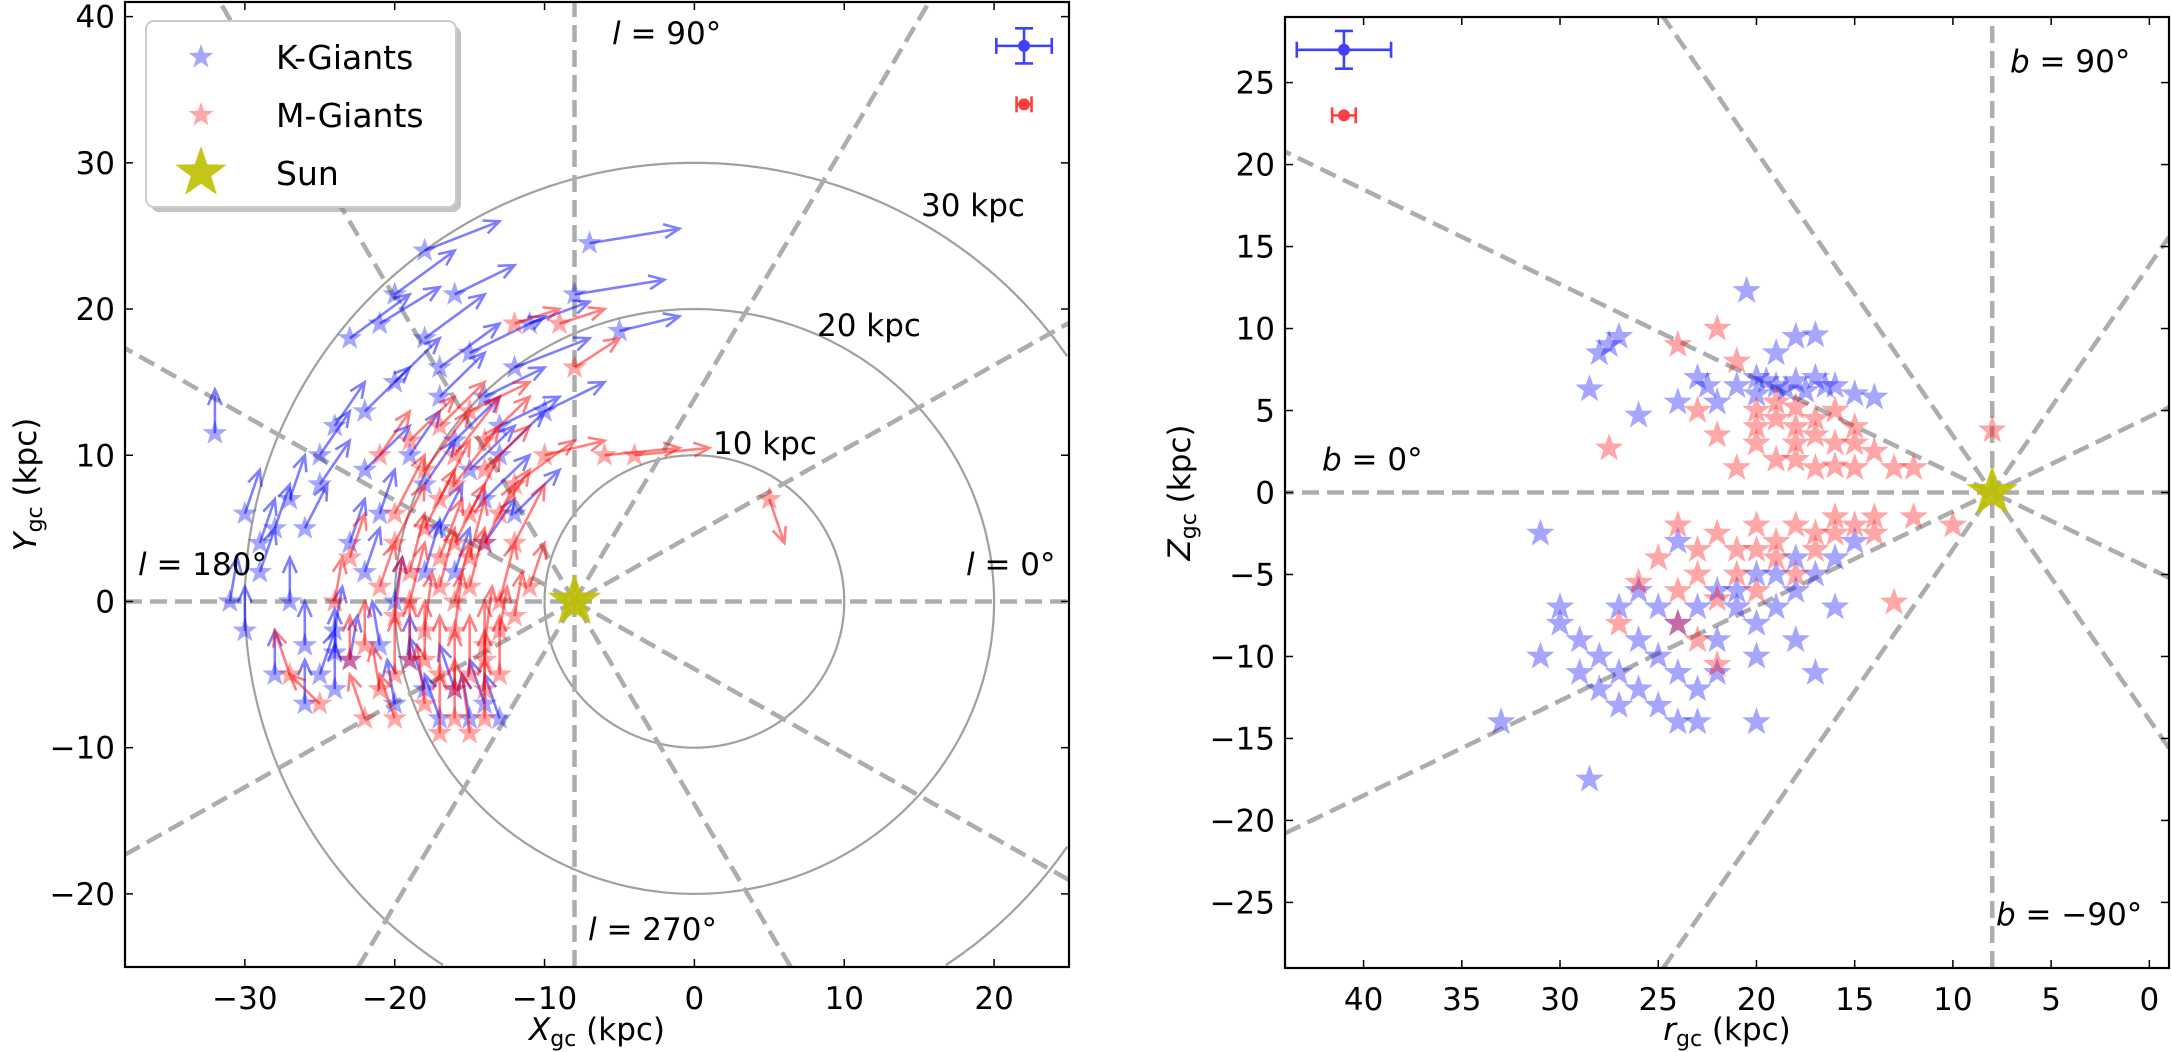  What do you see at coordinates (1854, 1000) in the screenshot?
I see `x-tick-label: 15` at bounding box center [1854, 1000].